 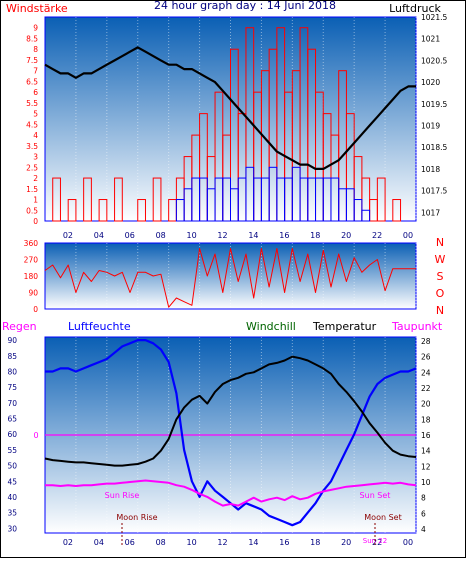 What do you see at coordinates (122, 495) in the screenshot?
I see `sun-rise-label: Sun Rise` at bounding box center [122, 495].